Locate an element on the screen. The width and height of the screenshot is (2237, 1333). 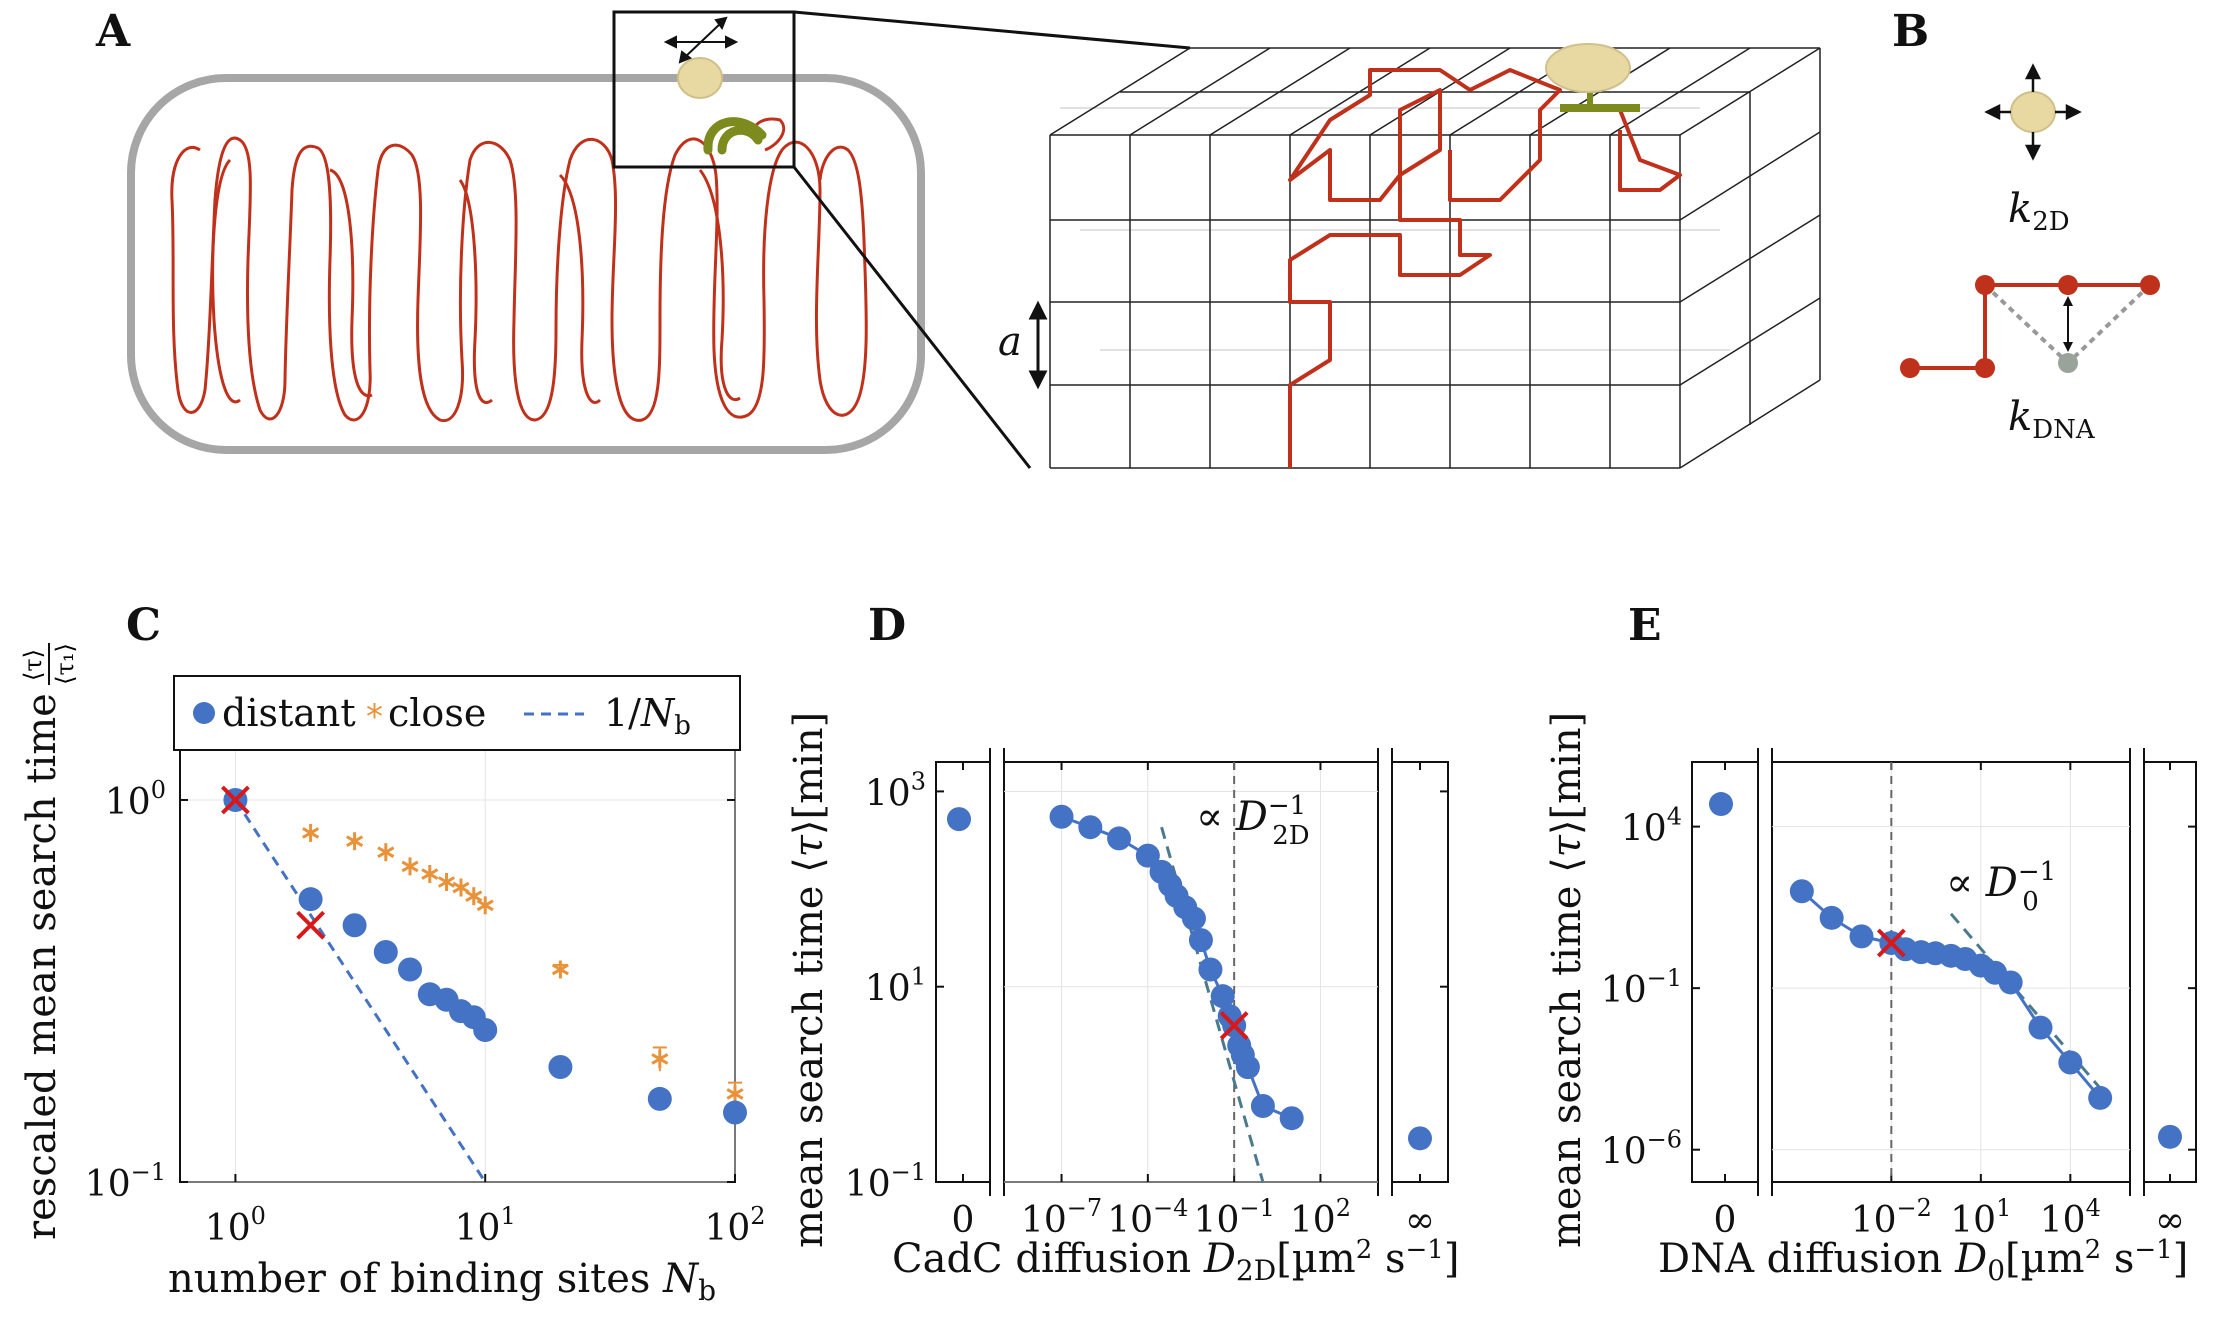
svg-text: ⟨τ₁⟩ is located at coordinates (65, 664).